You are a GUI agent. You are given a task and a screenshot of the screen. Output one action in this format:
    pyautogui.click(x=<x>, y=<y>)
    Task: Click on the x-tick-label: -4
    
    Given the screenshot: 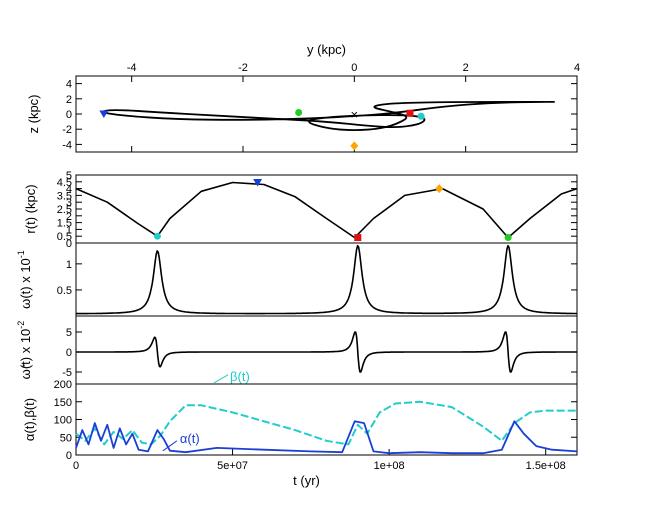 What is the action you would take?
    pyautogui.click(x=132, y=68)
    